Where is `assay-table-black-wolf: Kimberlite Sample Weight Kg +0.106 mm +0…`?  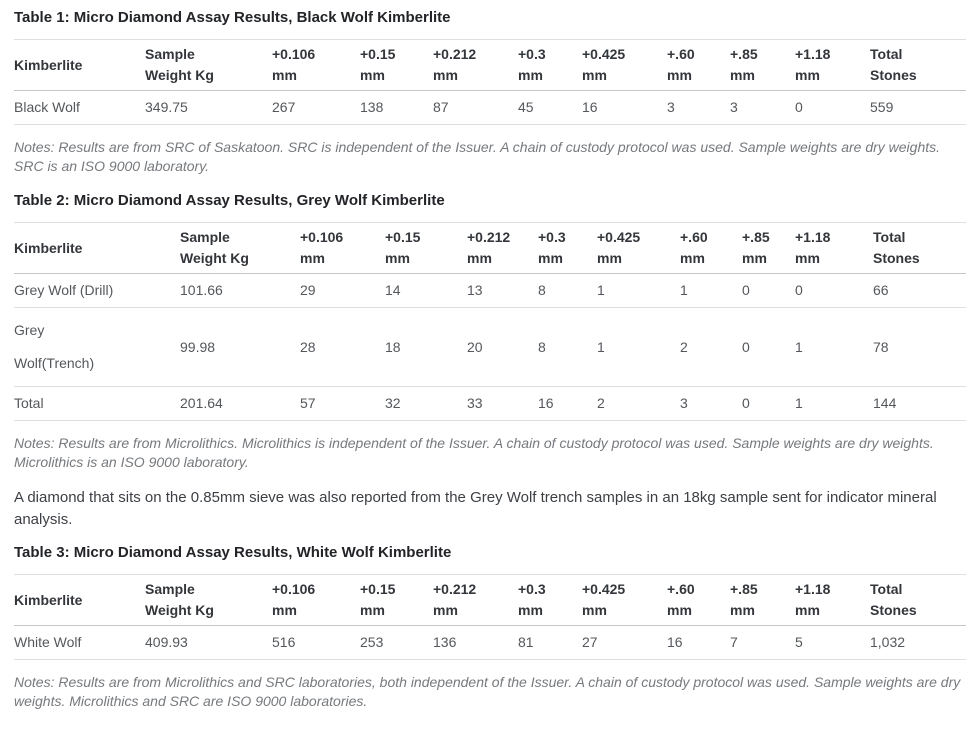
assay-table-black-wolf: Kimberlite Sample Weight Kg +0.106 mm +0… is located at coordinates (490, 82).